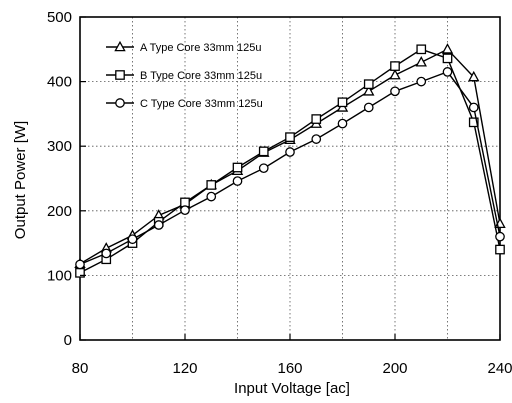 This screenshot has height=403, width=512. I want to click on legend-label: A Type Core 33mm 125u, so click(200, 48).